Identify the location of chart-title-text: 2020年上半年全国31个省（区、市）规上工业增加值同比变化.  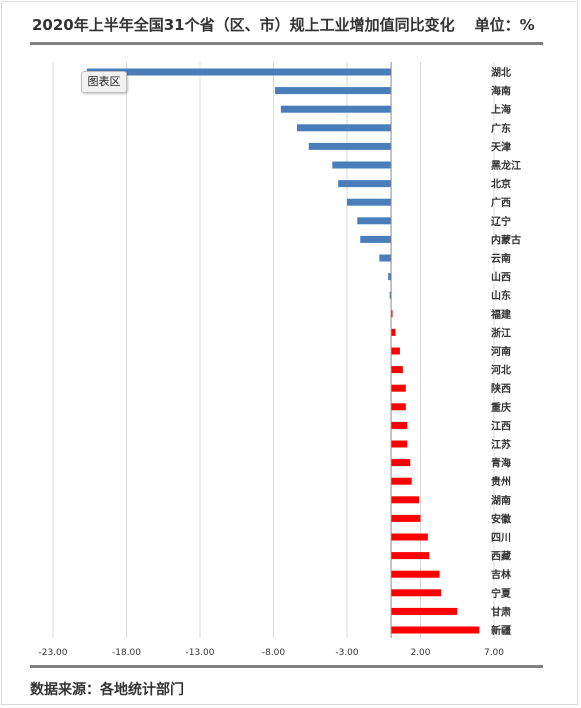
(243, 25).